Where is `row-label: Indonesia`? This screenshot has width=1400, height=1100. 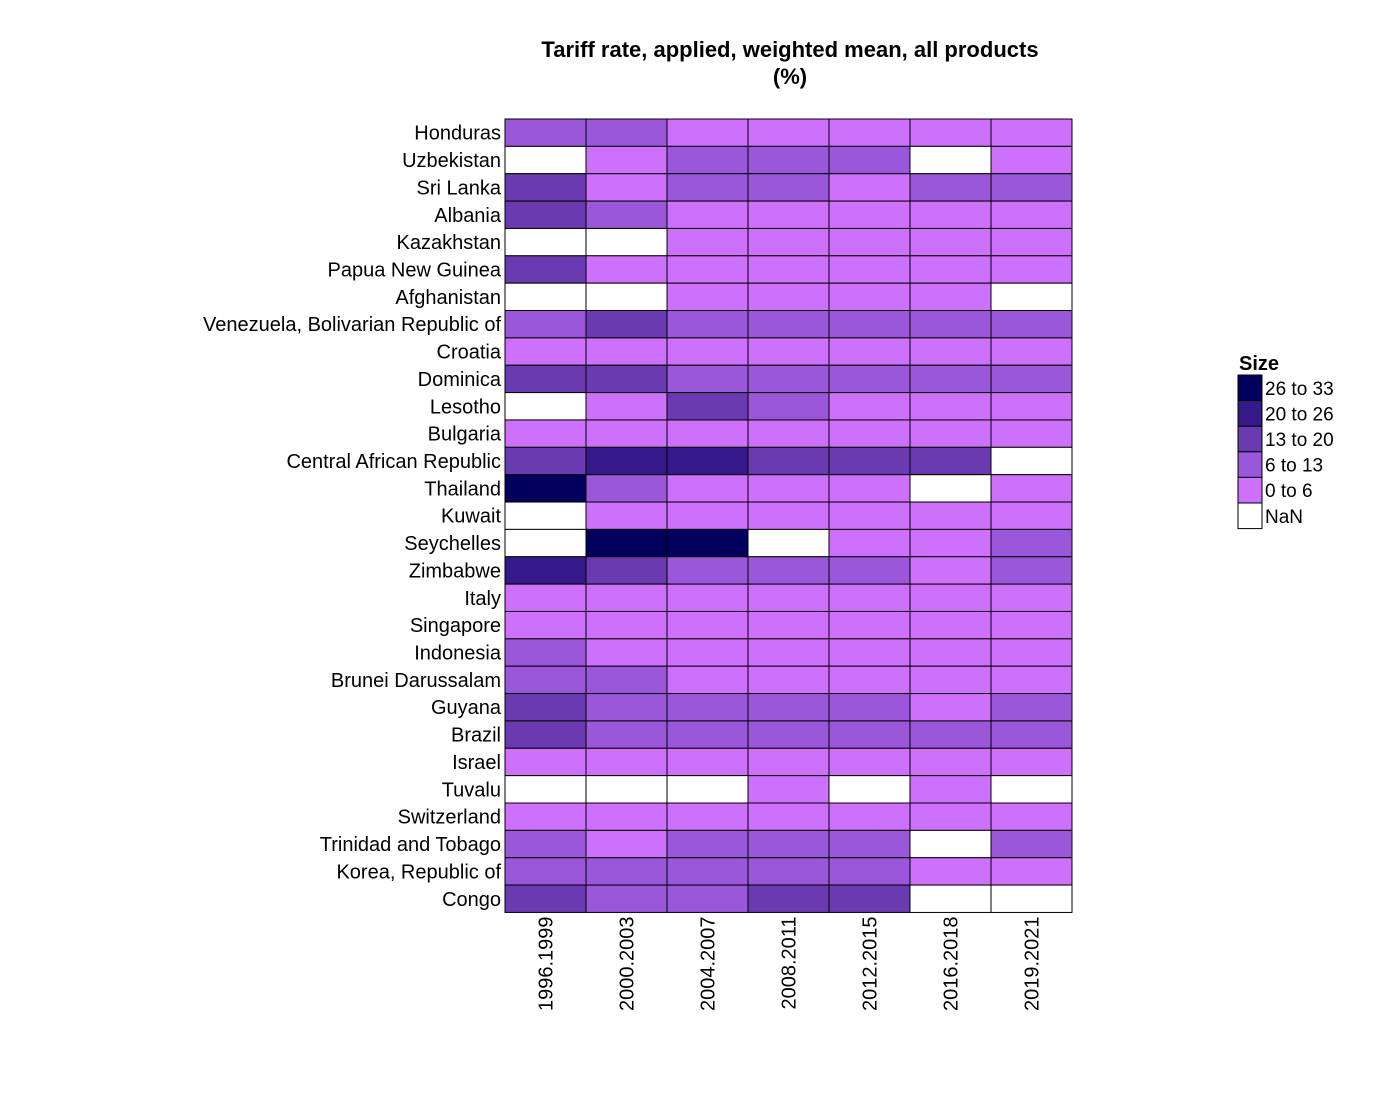
row-label: Indonesia is located at coordinates (458, 654).